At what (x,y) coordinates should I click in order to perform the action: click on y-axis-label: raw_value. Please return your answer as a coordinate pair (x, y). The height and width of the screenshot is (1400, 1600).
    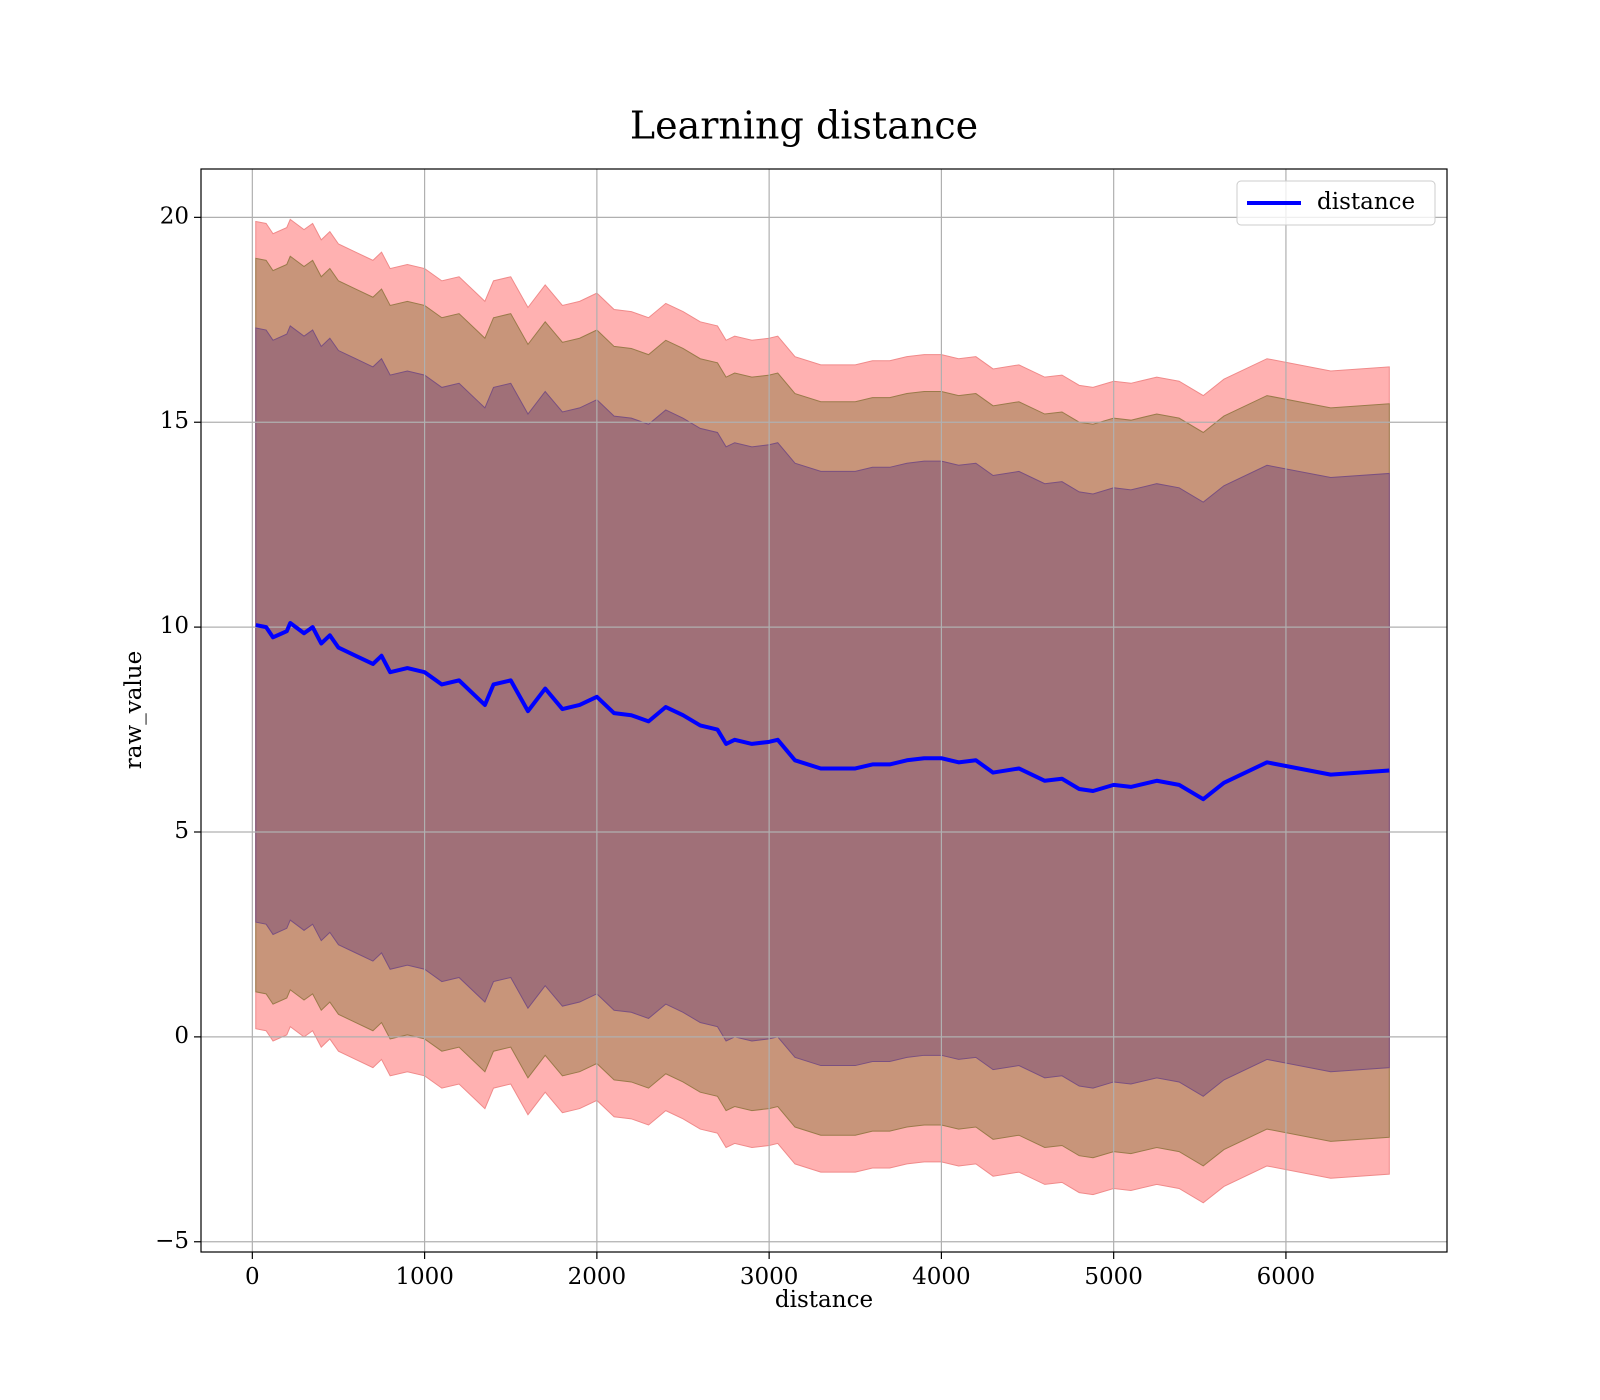
    Looking at the image, I should click on (134, 710).